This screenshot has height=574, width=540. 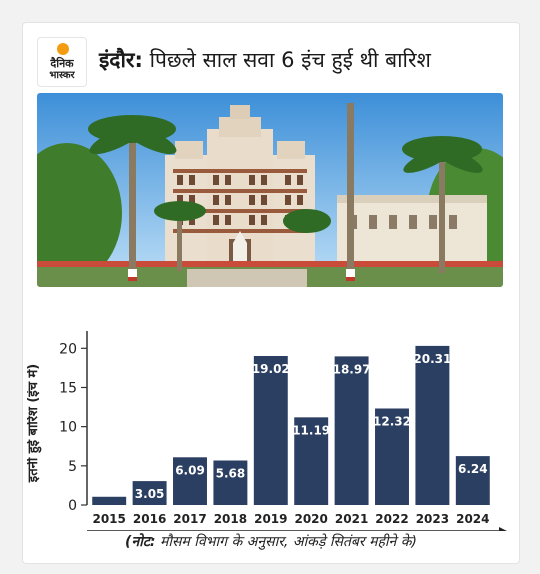 I want to click on page-title: इंदौर: पिछले साल सवा 6 इंच हुई थी बारिश, so click(x=265, y=60).